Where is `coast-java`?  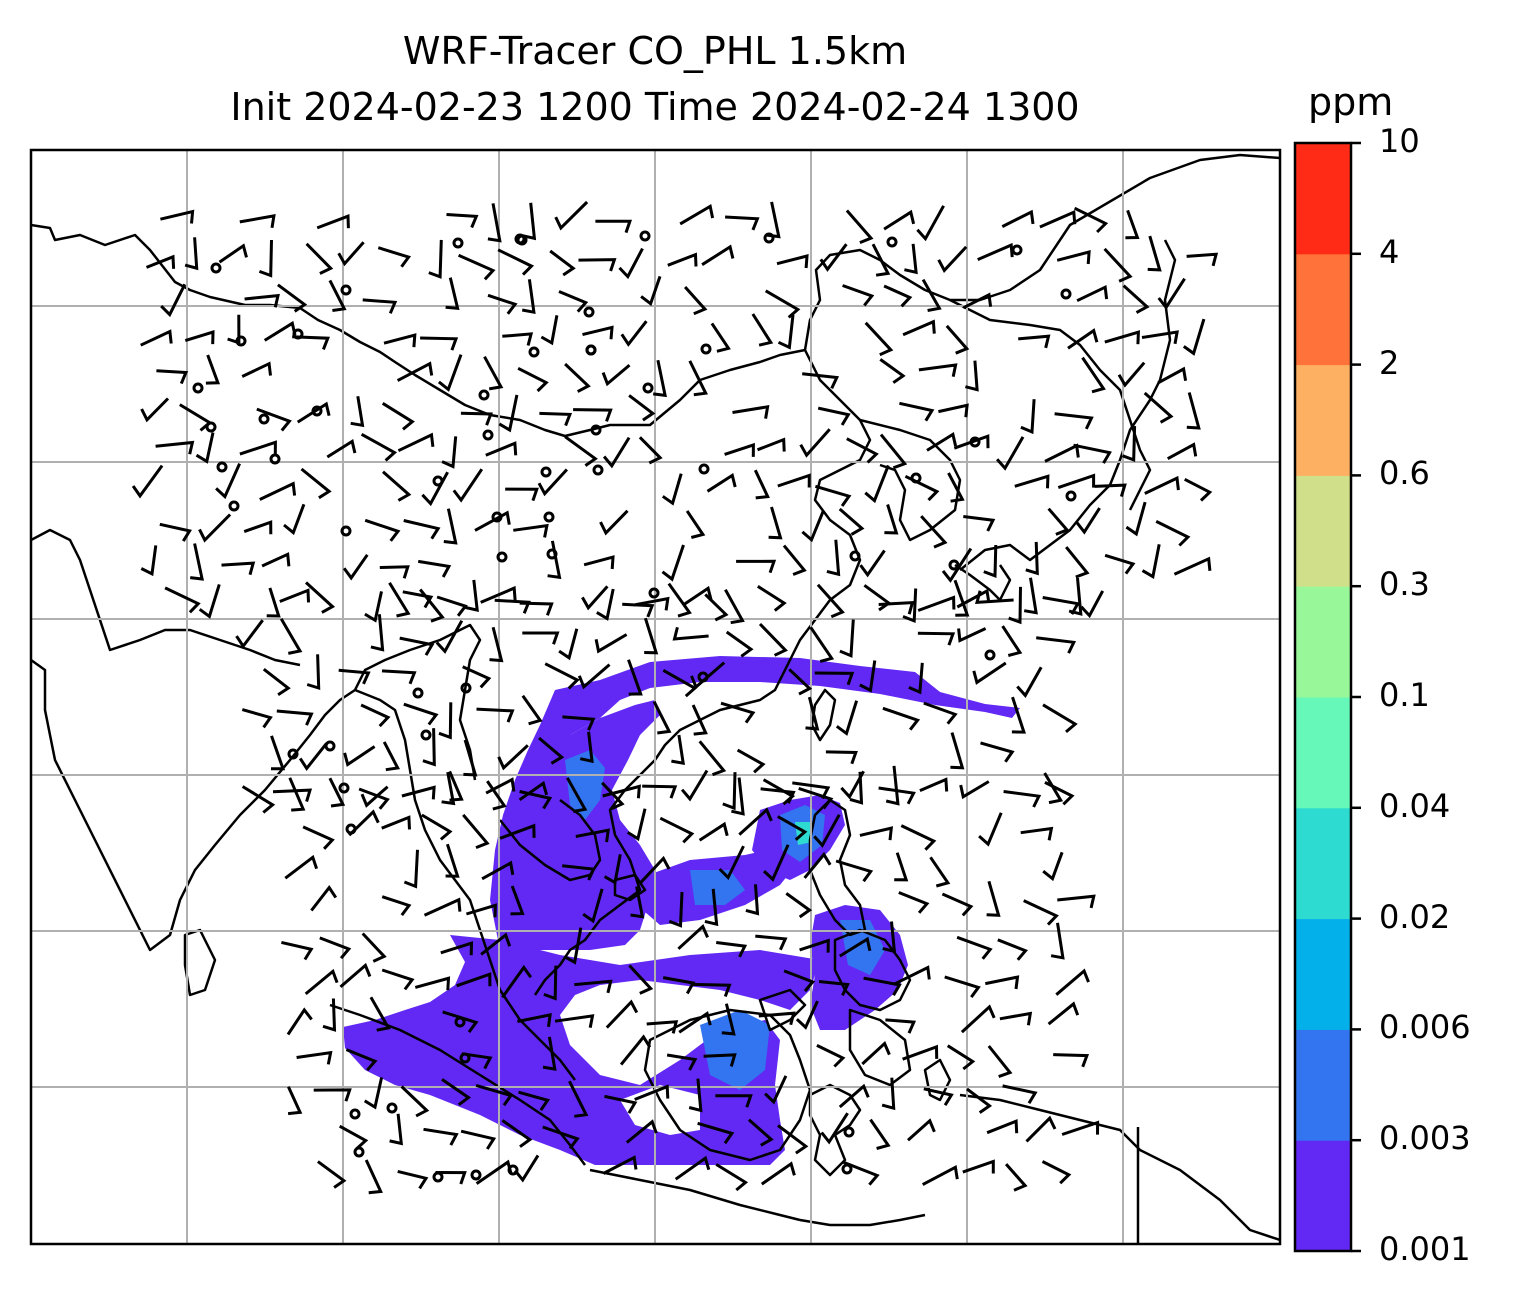
coast-java is located at coordinates (695, 1195).